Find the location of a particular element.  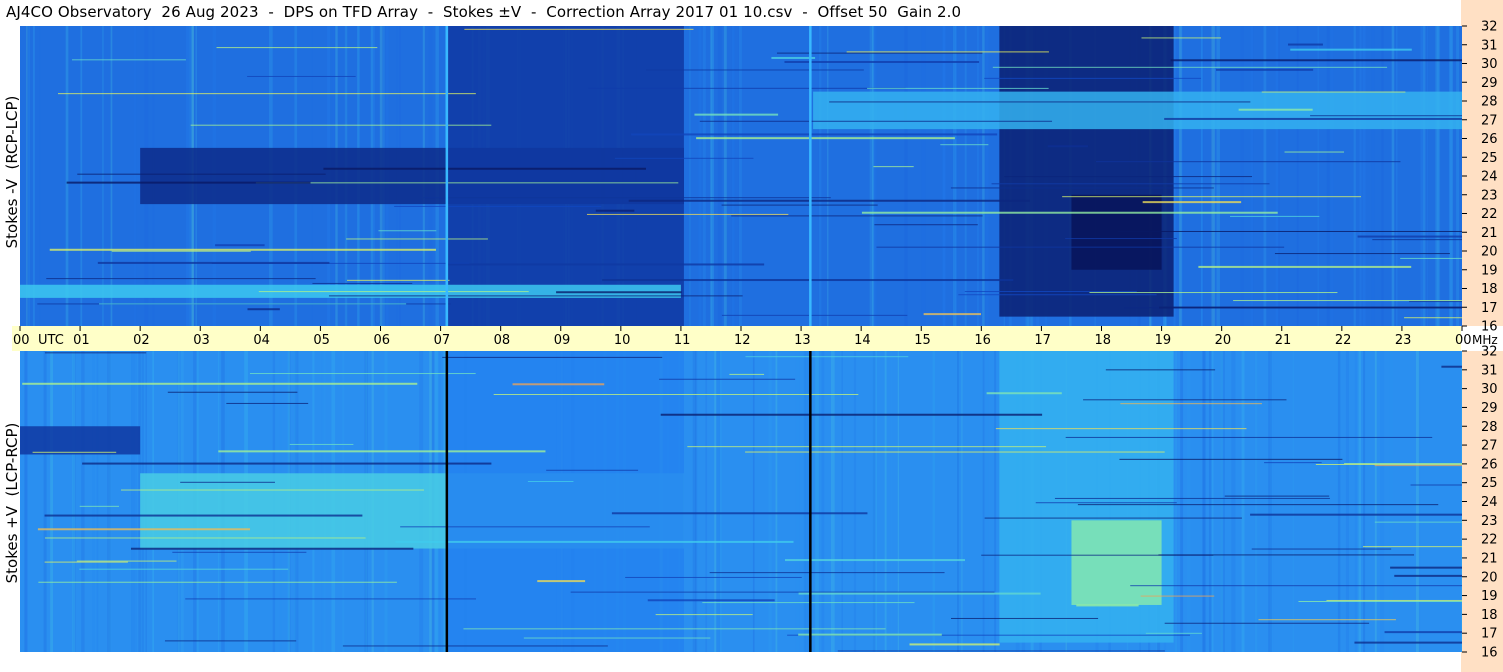

frequency-tick-label: 32 is located at coordinates (1489, 352).